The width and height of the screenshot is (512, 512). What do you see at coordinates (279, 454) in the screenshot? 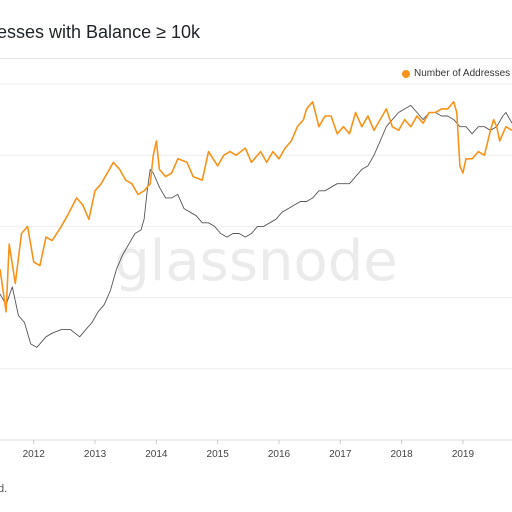
I see `x-tick-label-2016: 2016` at bounding box center [279, 454].